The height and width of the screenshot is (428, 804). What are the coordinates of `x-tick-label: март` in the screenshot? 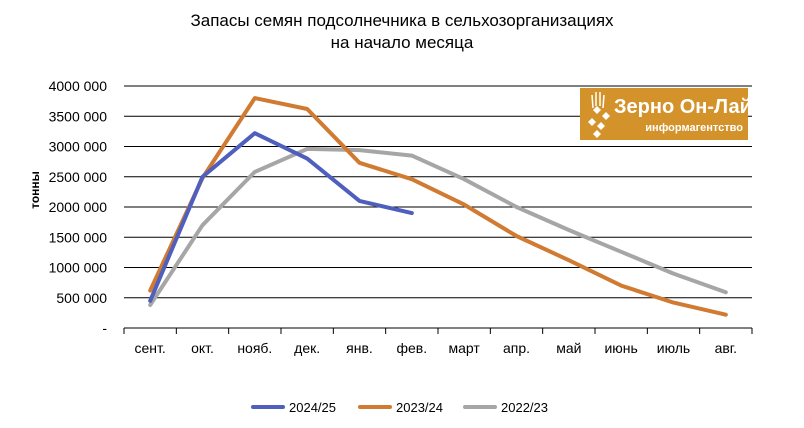 It's located at (465, 348).